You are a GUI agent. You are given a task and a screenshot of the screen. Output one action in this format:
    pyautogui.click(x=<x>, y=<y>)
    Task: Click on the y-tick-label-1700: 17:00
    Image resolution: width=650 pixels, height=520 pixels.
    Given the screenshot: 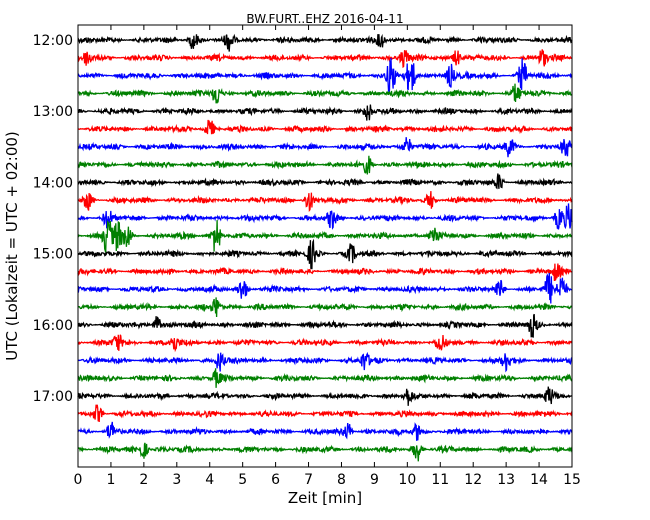 What is the action you would take?
    pyautogui.click(x=53, y=397)
    